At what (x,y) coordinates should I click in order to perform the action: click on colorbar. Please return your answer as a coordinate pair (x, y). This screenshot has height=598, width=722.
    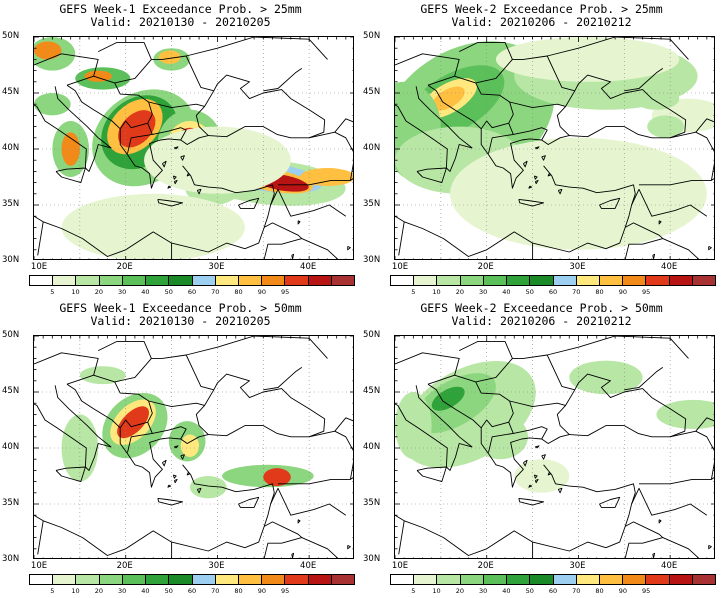
    Looking at the image, I should click on (192, 280).